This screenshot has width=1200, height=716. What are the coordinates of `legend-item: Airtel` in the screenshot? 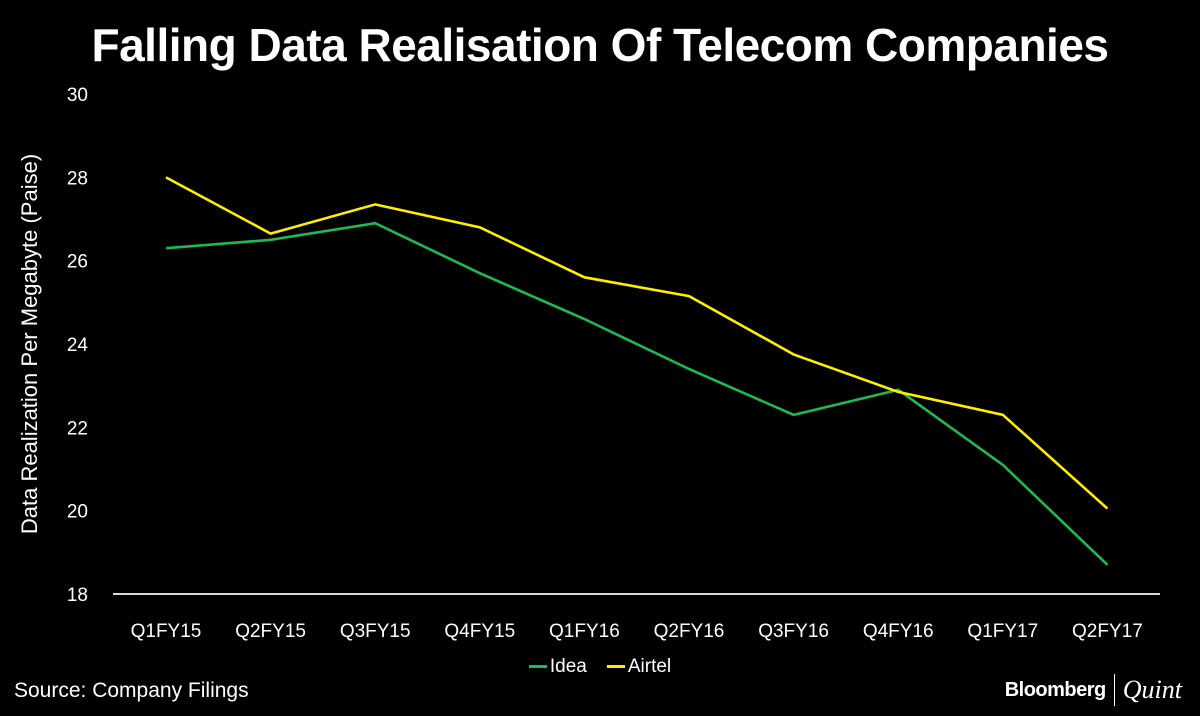 It's located at (639, 666).